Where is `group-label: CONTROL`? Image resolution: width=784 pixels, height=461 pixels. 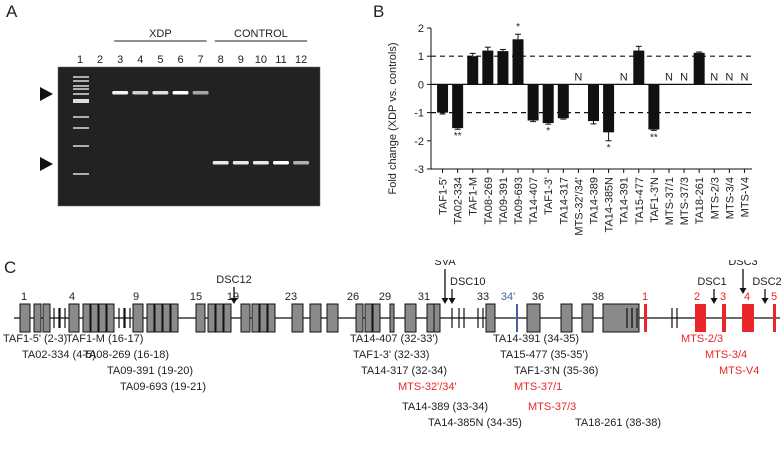
group-label: CONTROL is located at coordinates (261, 34).